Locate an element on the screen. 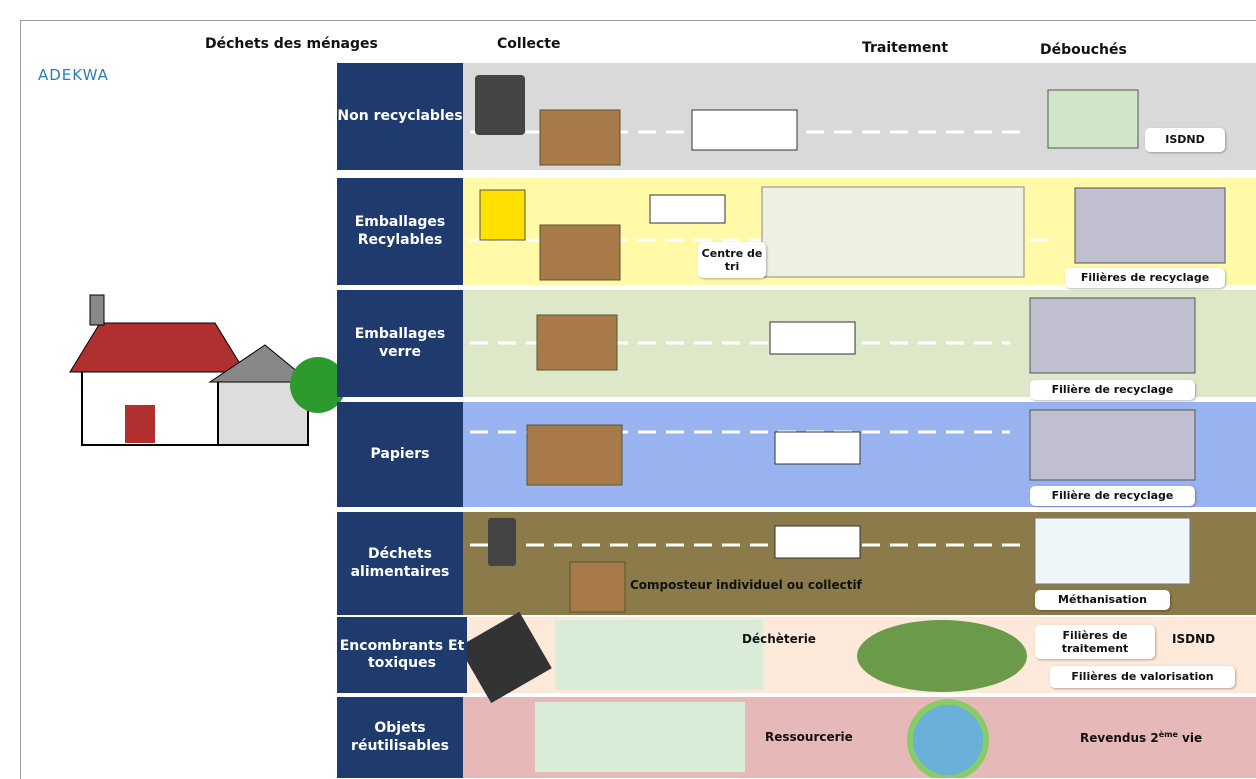 This screenshot has height=779, width=1256. outlet-label: Filières de traitement is located at coordinates (1095, 642).